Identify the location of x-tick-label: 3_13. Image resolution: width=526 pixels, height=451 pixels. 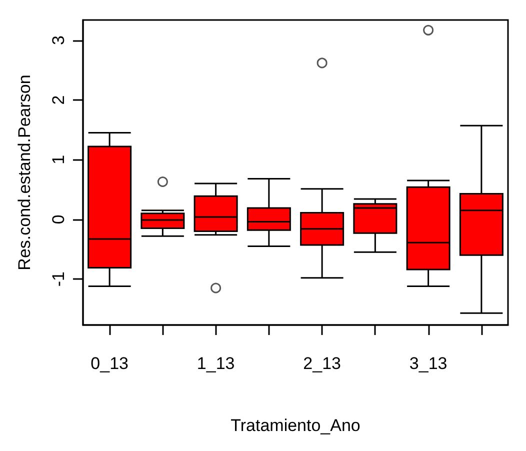
(428, 363).